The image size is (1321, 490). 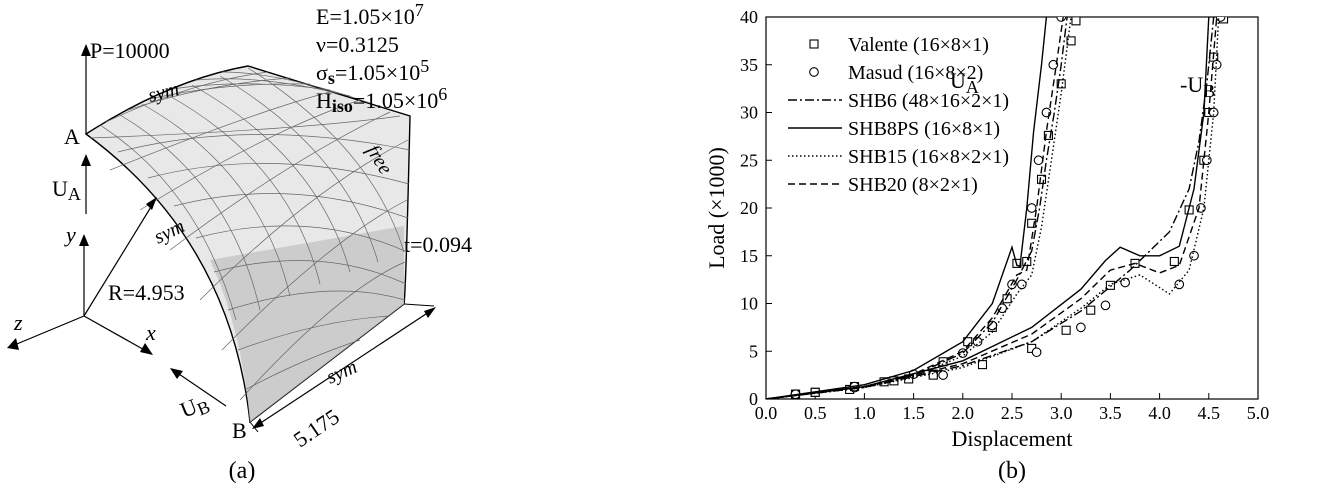 What do you see at coordinates (1258, 413) in the screenshot?
I see `x-tick-label: 5.0` at bounding box center [1258, 413].